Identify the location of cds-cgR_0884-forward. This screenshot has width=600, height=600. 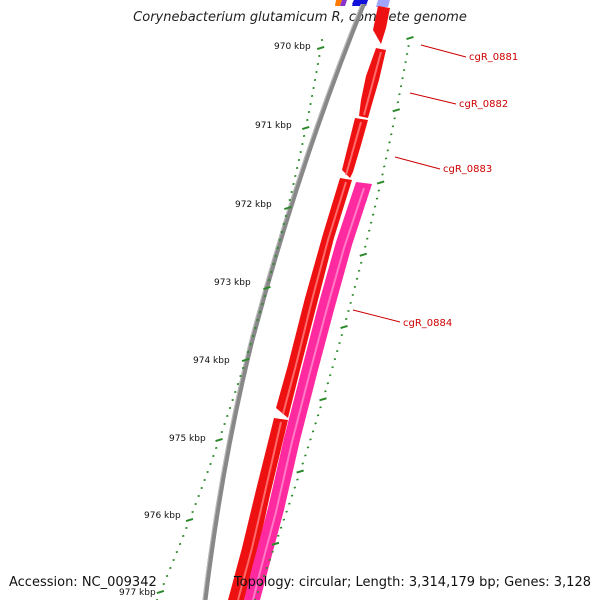
(314, 298).